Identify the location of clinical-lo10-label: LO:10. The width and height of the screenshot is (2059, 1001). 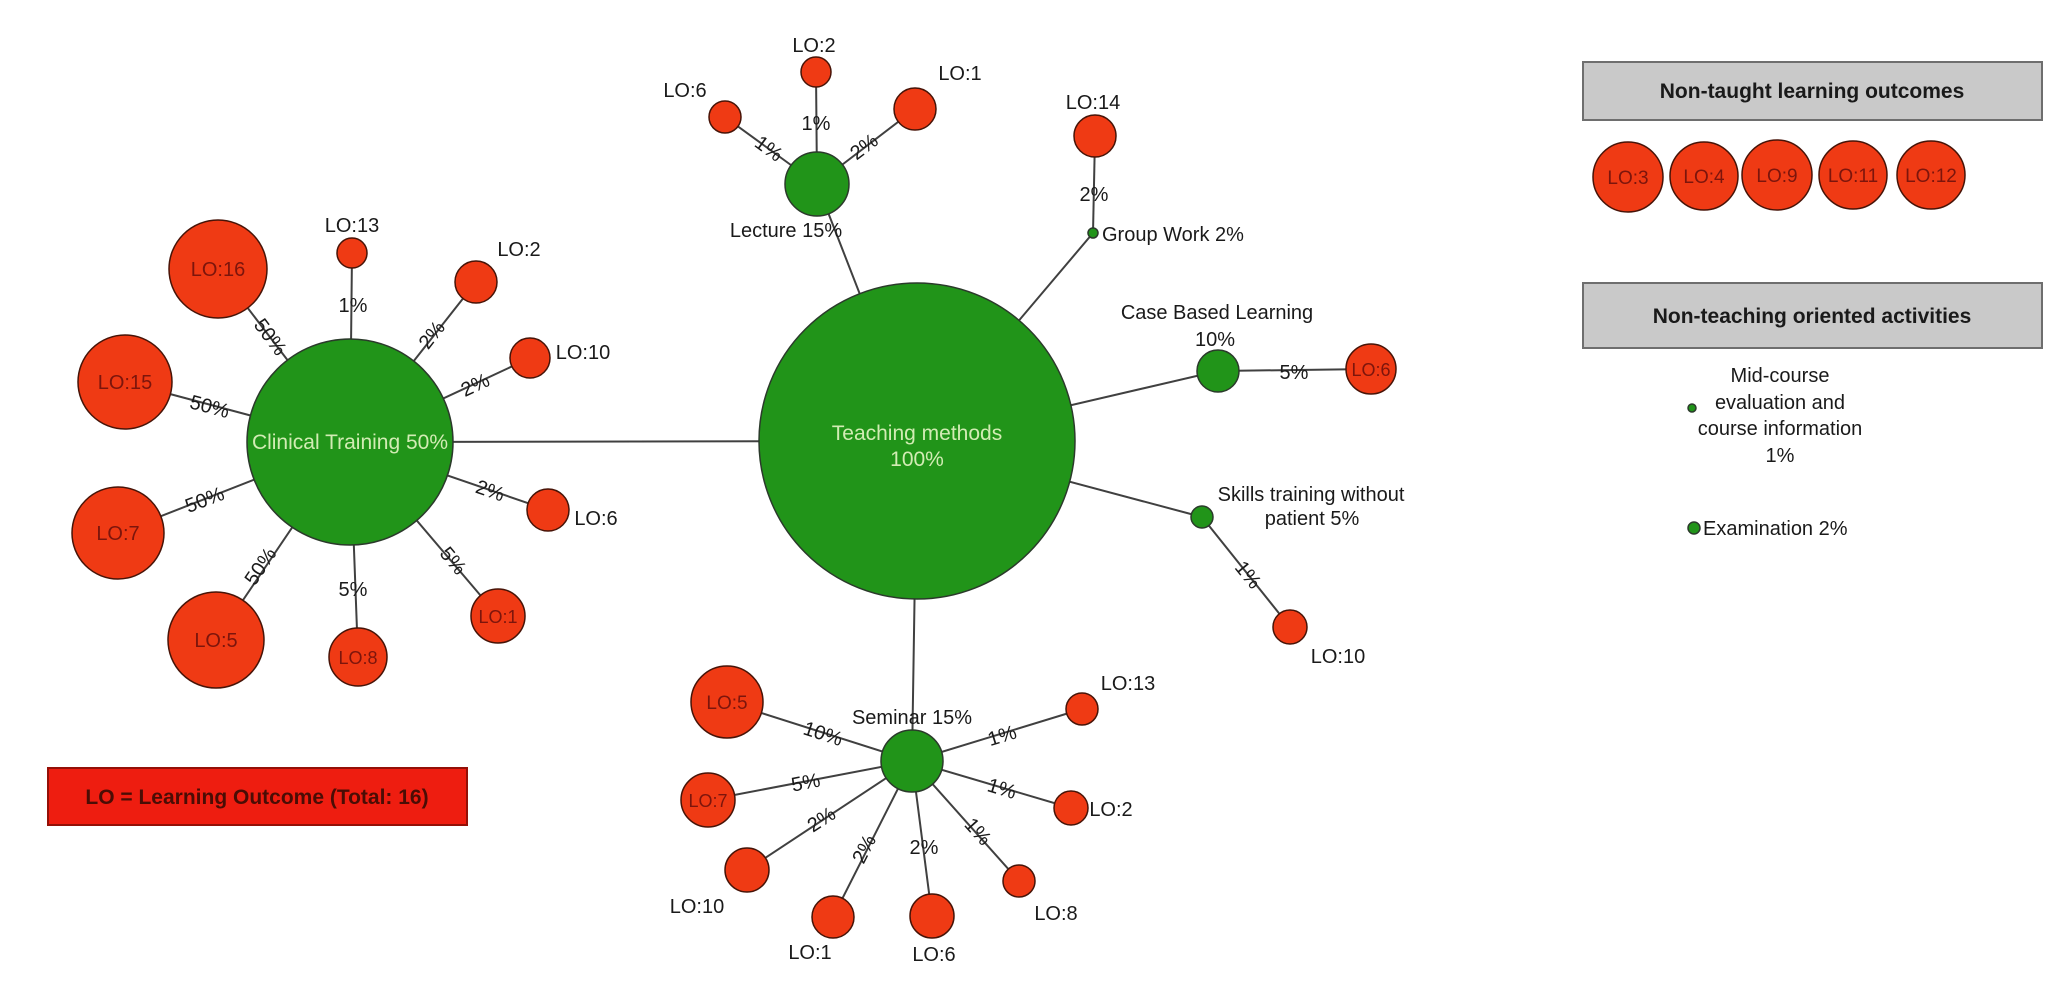
(583, 353).